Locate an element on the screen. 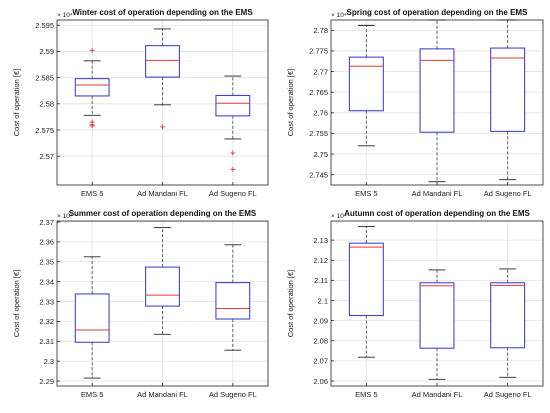  y-tick-label: 2.575 is located at coordinates (44, 130).